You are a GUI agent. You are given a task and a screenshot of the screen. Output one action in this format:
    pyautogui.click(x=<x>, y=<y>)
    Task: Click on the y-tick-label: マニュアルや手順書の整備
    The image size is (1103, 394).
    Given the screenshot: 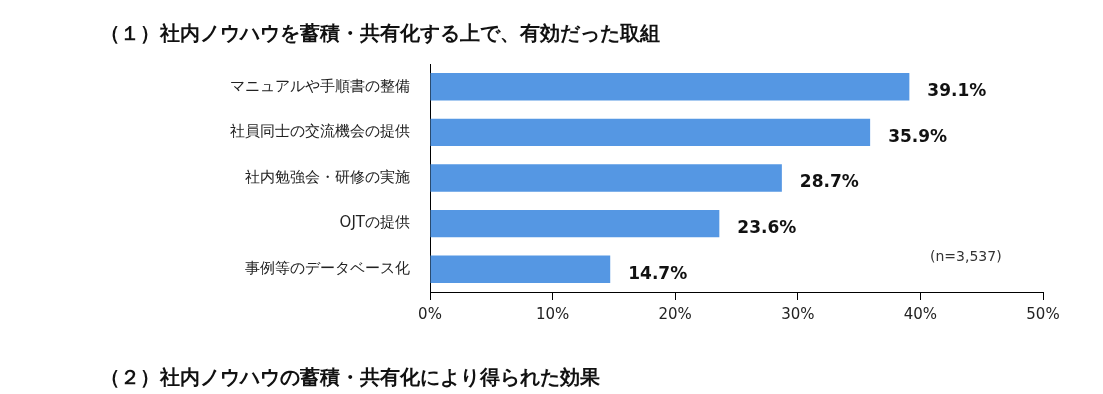 What is the action you would take?
    pyautogui.click(x=320, y=85)
    